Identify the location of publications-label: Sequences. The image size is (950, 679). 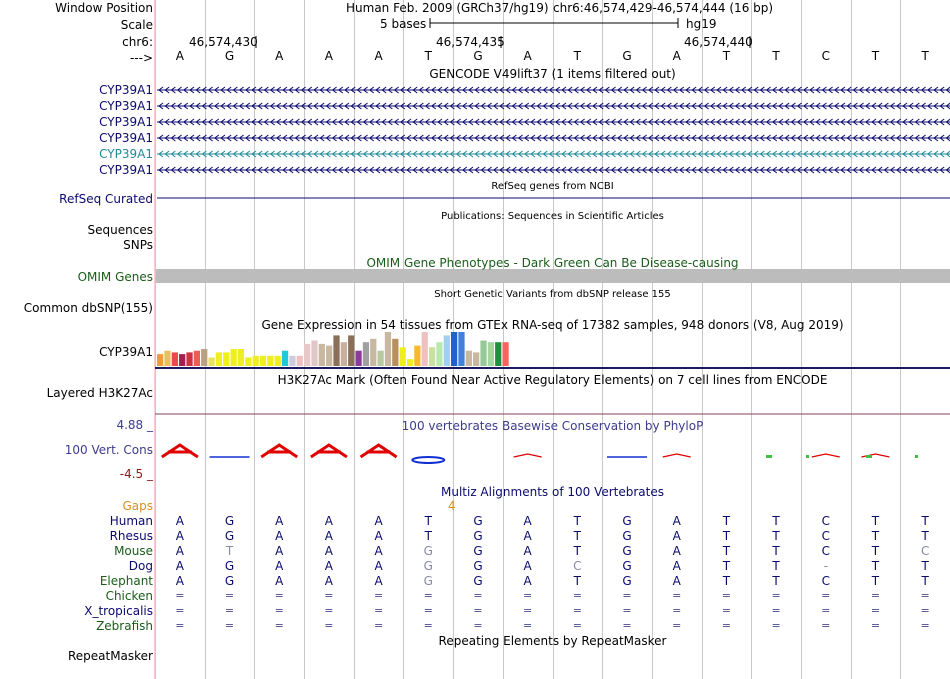
(120, 230).